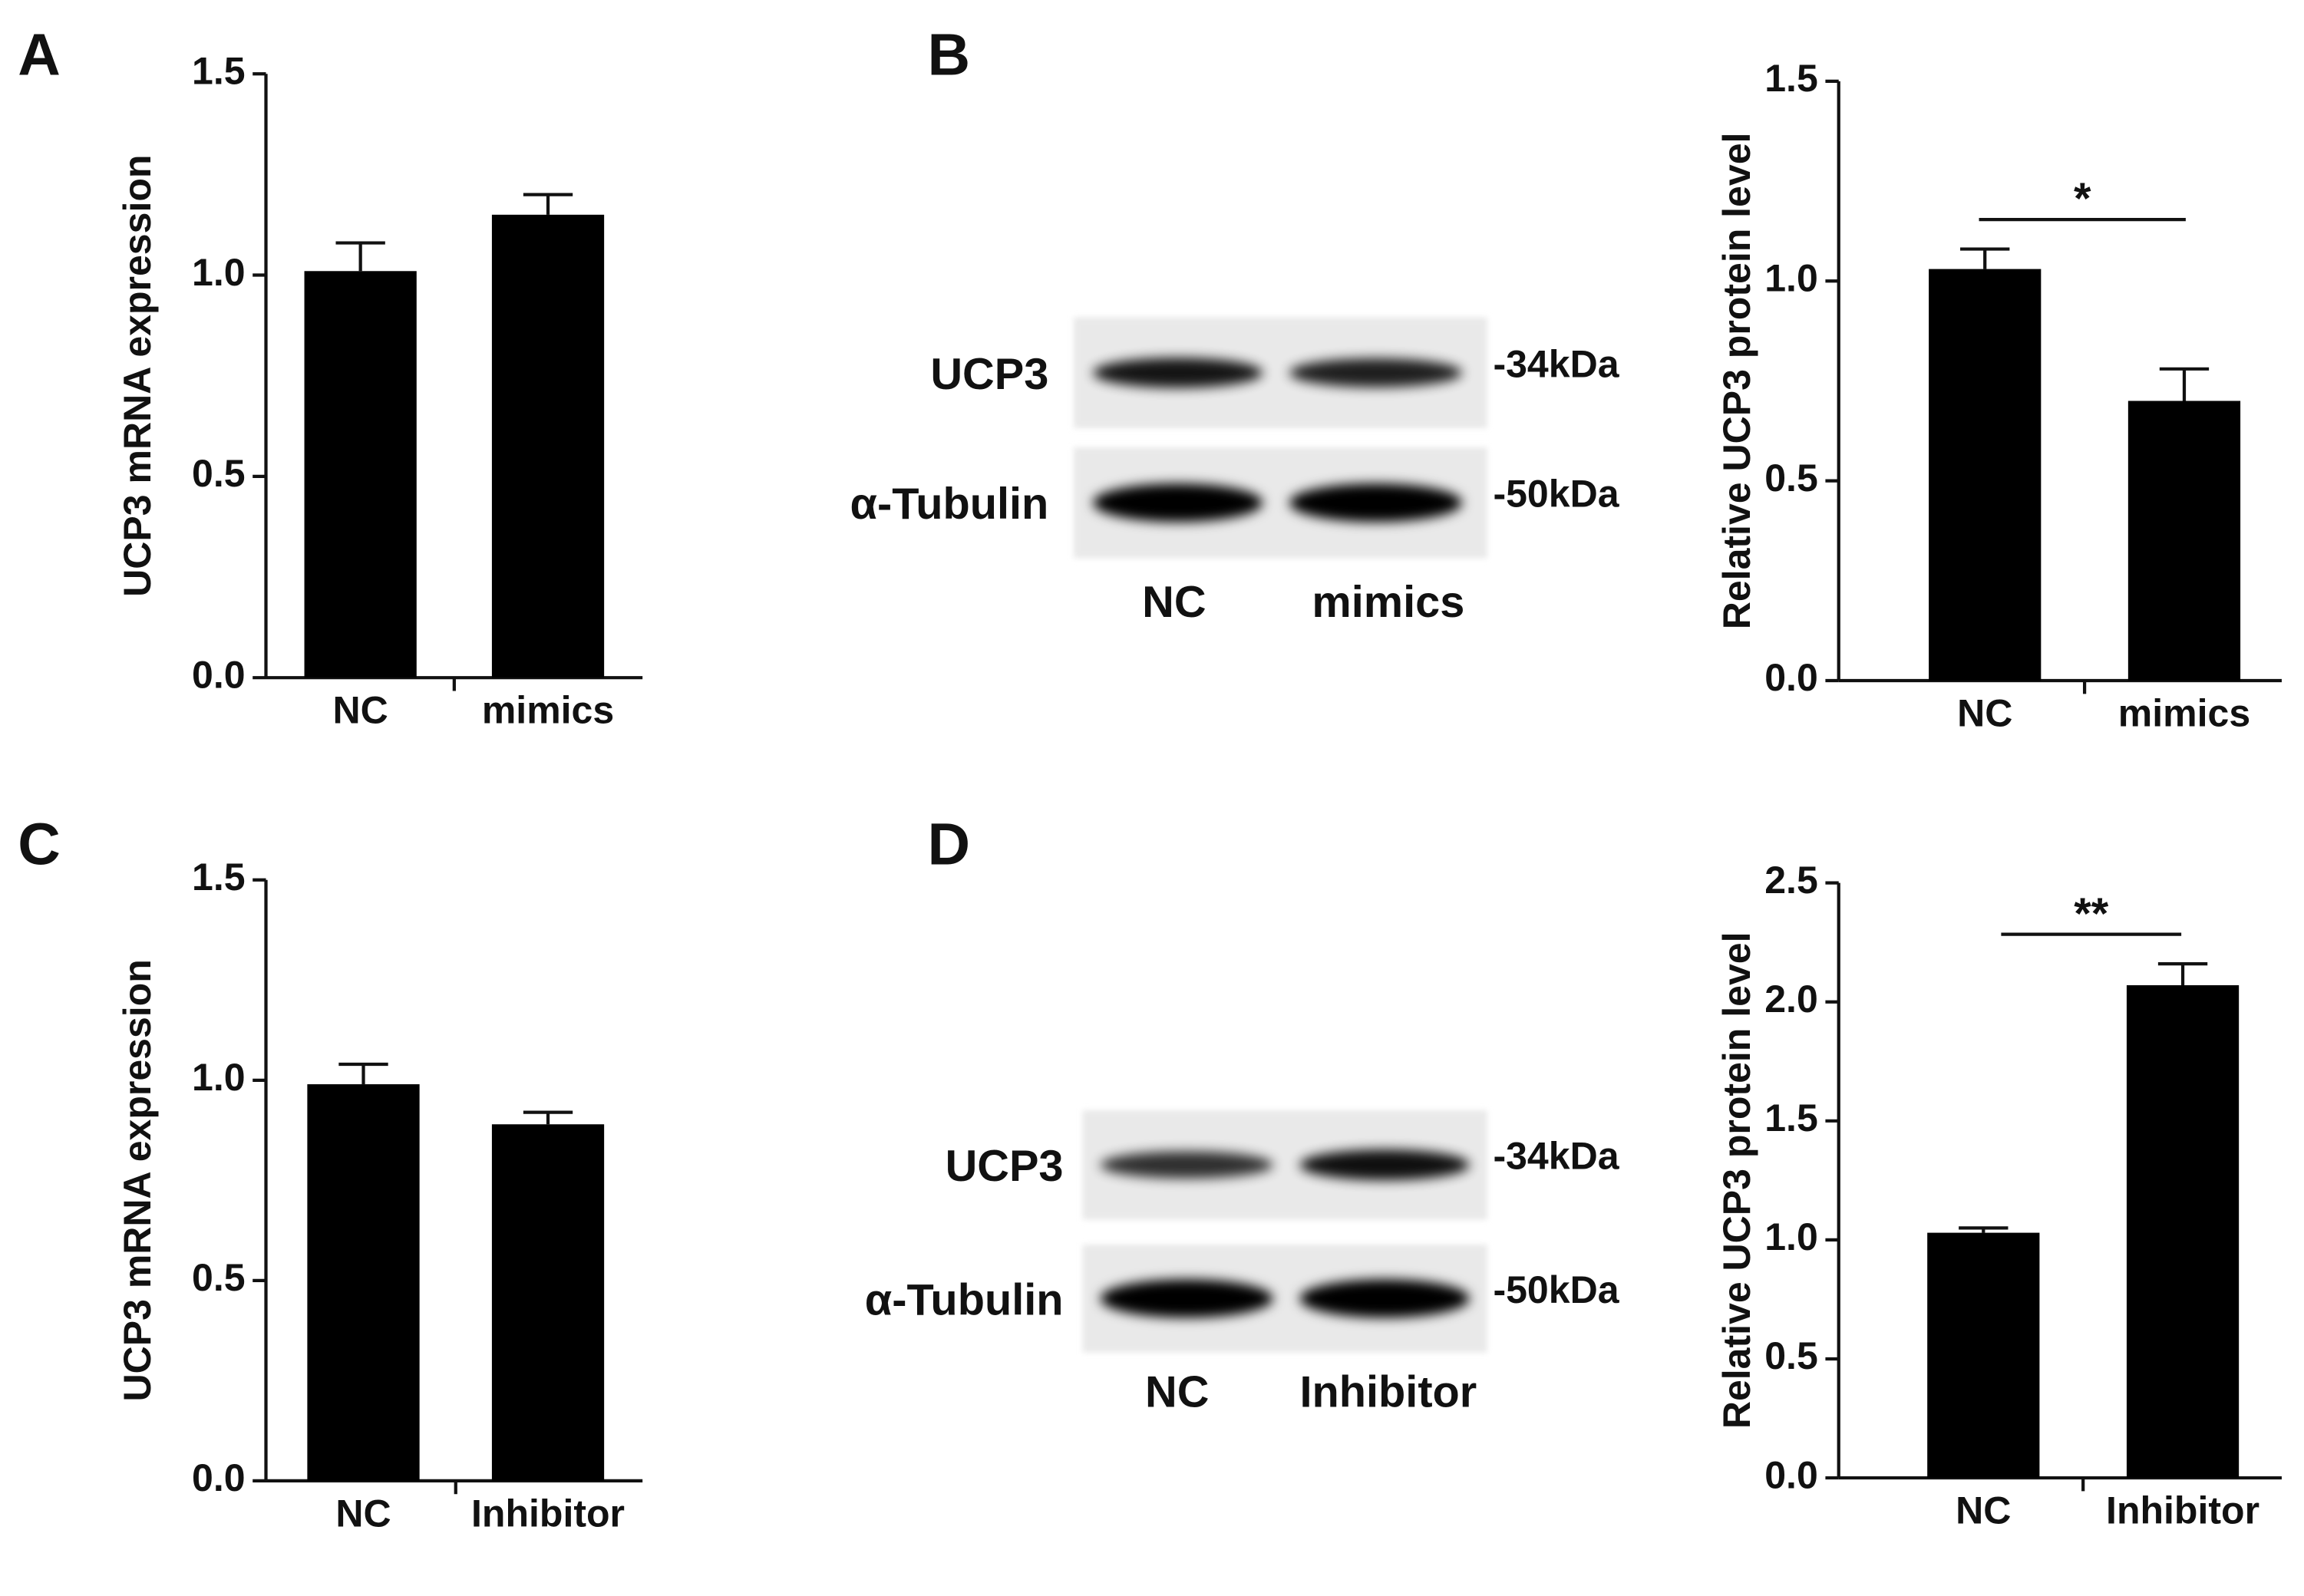 The height and width of the screenshot is (1596, 2304). What do you see at coordinates (2091, 913) in the screenshot?
I see `significance-label: **` at bounding box center [2091, 913].